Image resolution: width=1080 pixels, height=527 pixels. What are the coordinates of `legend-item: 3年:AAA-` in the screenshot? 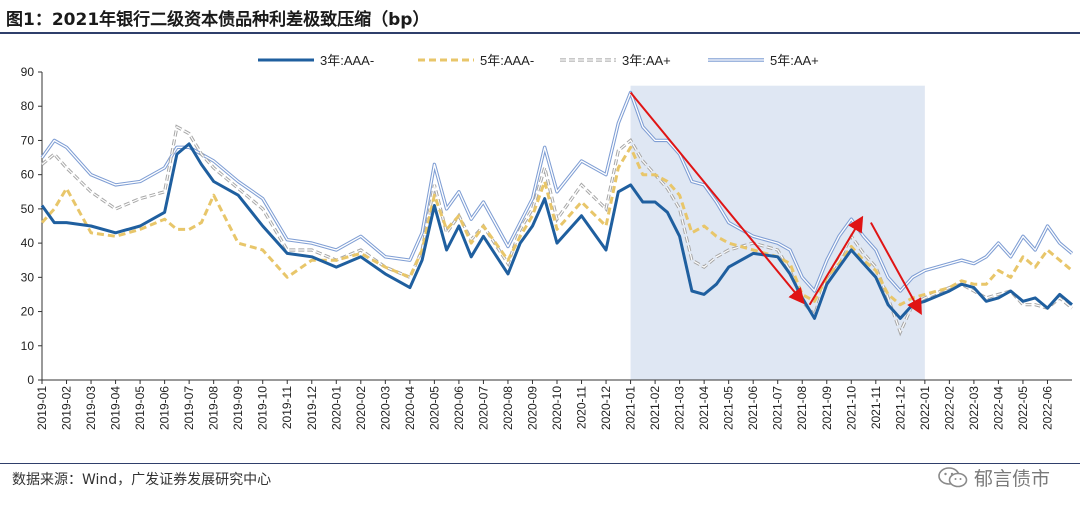 It's located at (316, 60).